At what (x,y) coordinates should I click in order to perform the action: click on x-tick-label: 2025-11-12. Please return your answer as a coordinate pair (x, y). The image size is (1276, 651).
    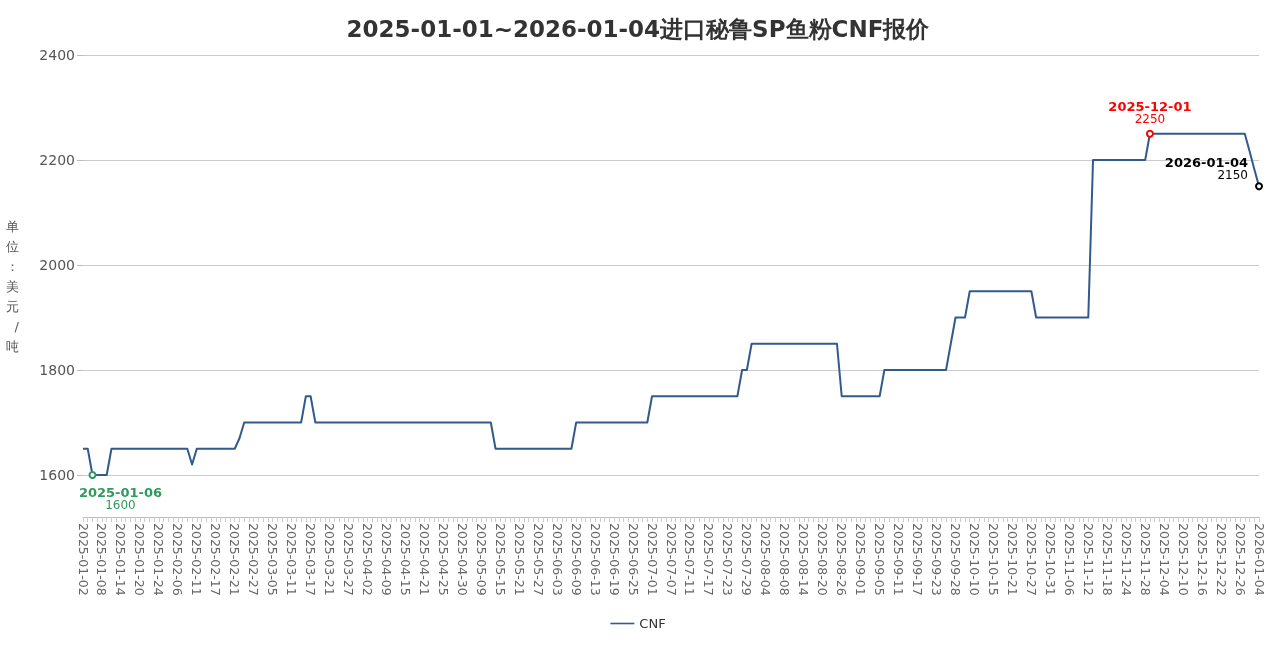
    Looking at the image, I should click on (1088, 559).